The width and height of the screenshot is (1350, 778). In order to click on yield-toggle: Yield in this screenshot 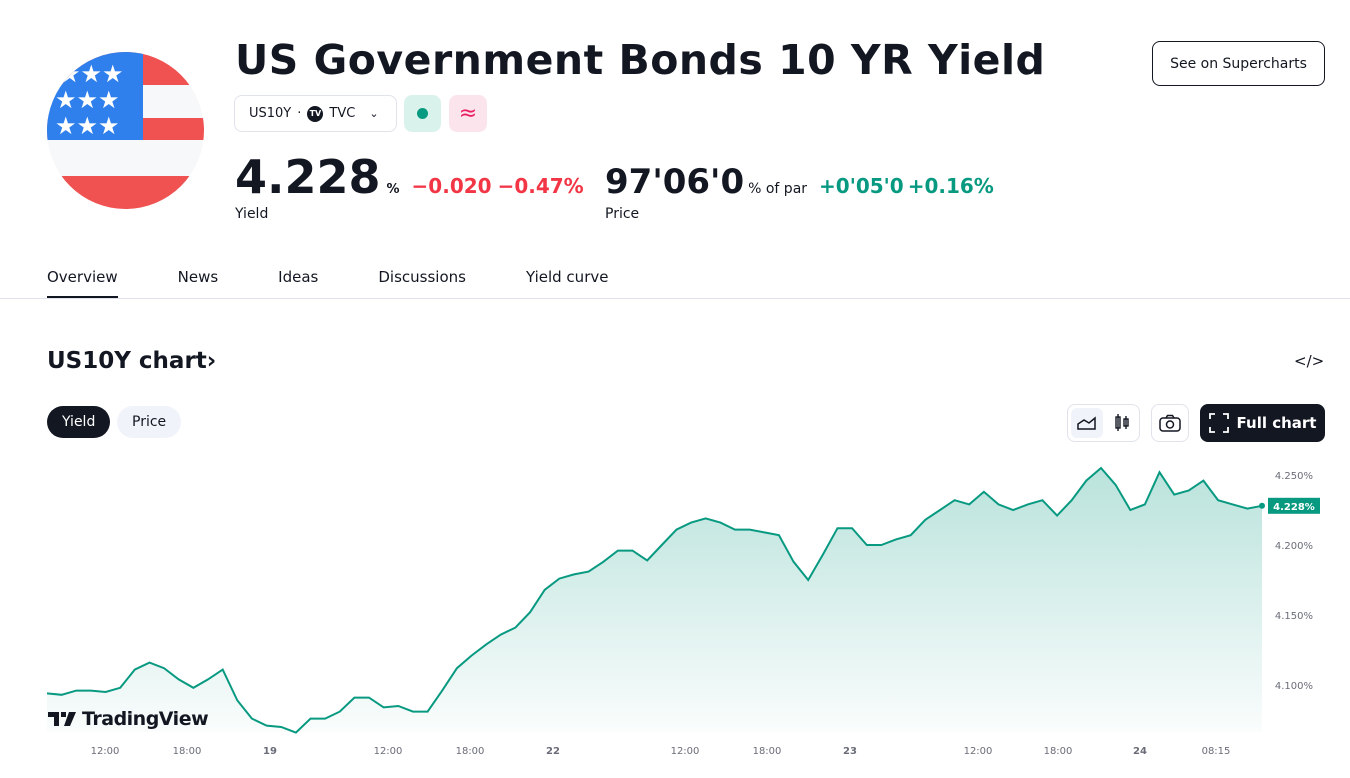, I will do `click(79, 422)`.